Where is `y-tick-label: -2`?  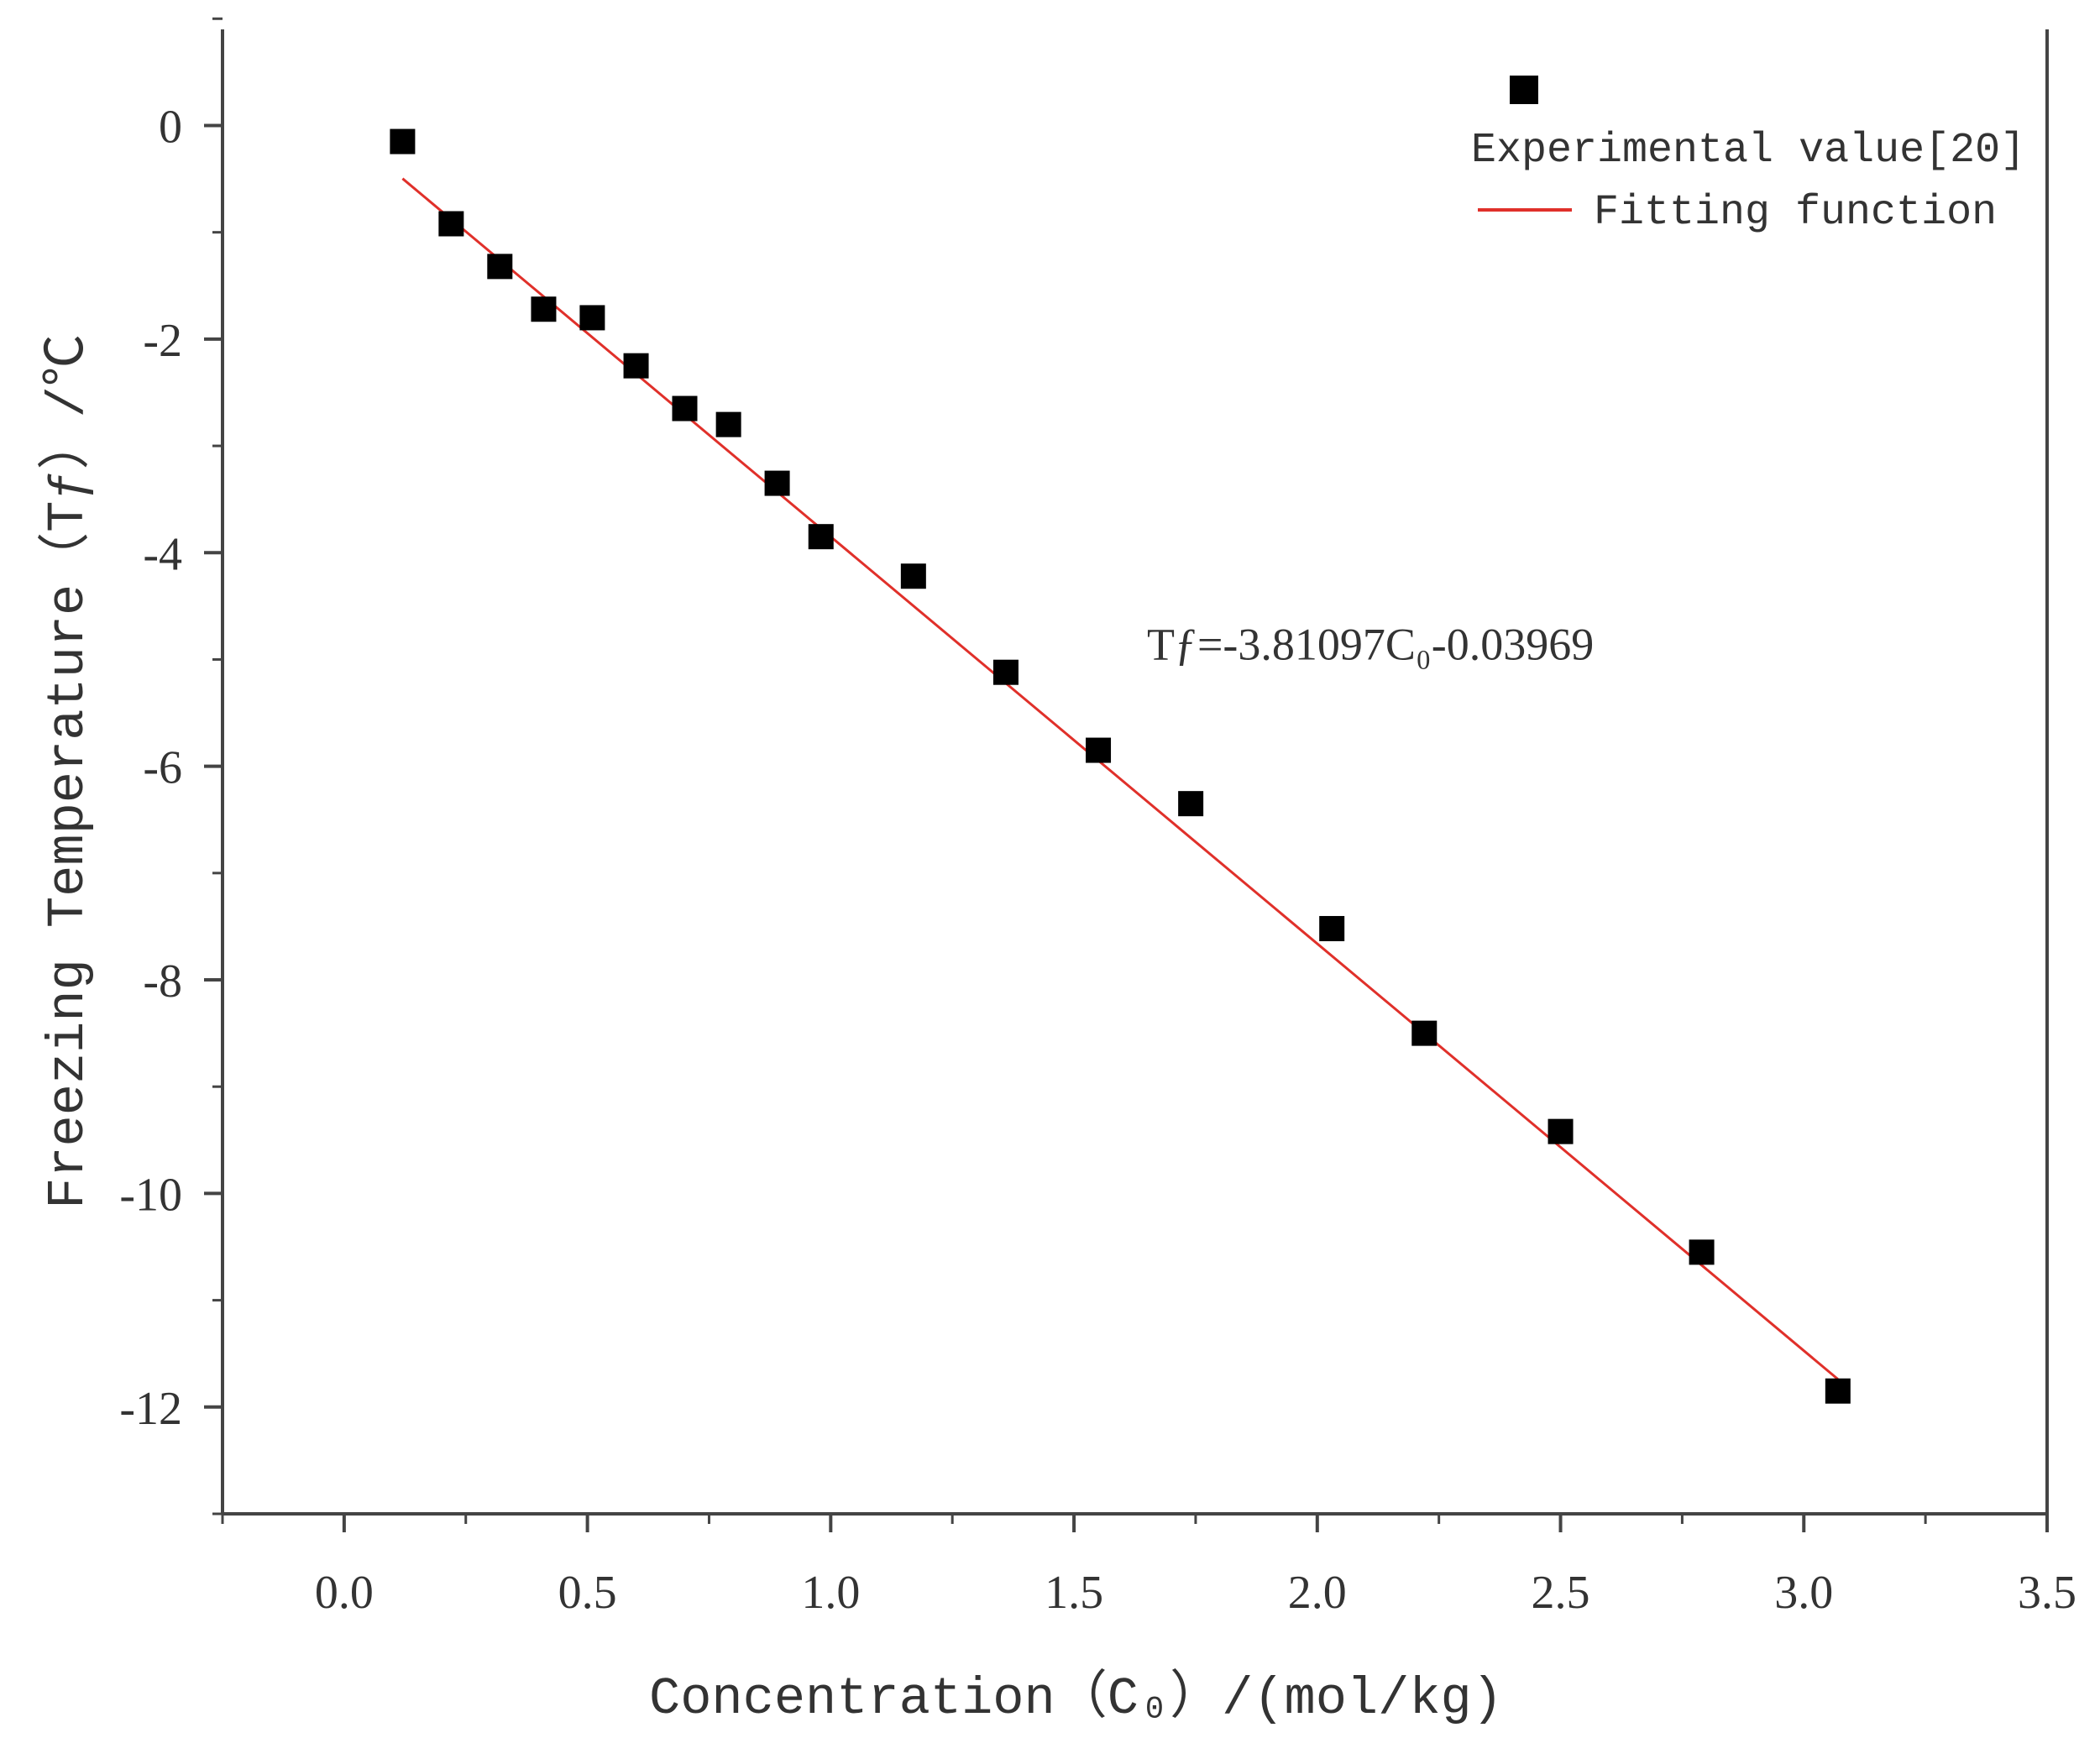 y-tick-label: -2 is located at coordinates (162, 341).